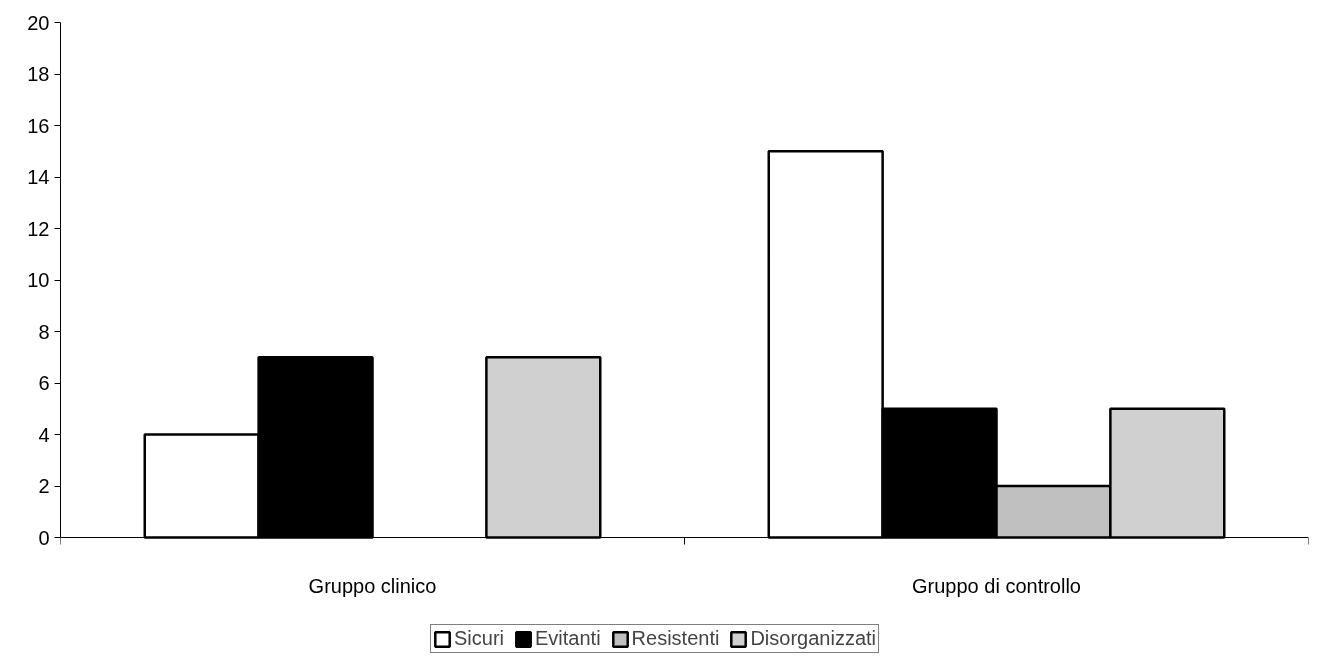 This screenshot has width=1320, height=659. I want to click on legend-label: Resistenti, so click(675, 638).